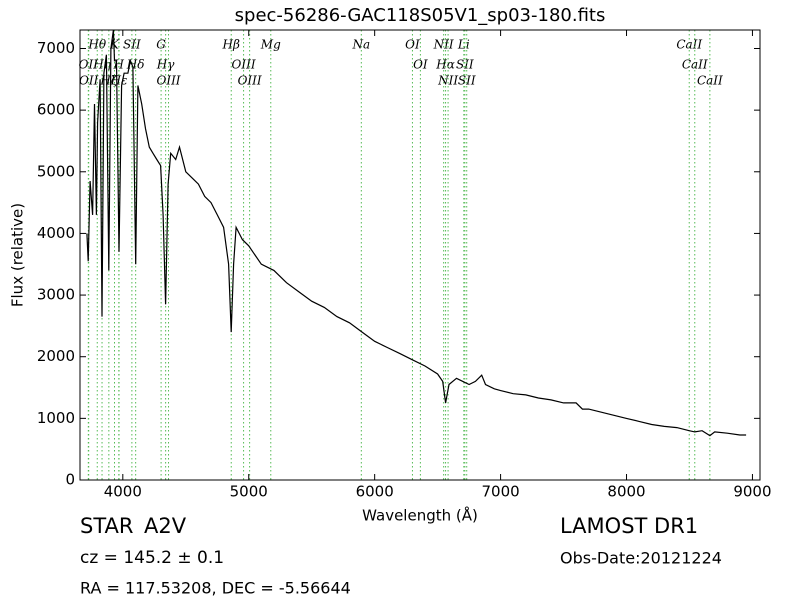  Describe the element at coordinates (752, 492) in the screenshot. I see `x-tick-label: 9000` at that location.